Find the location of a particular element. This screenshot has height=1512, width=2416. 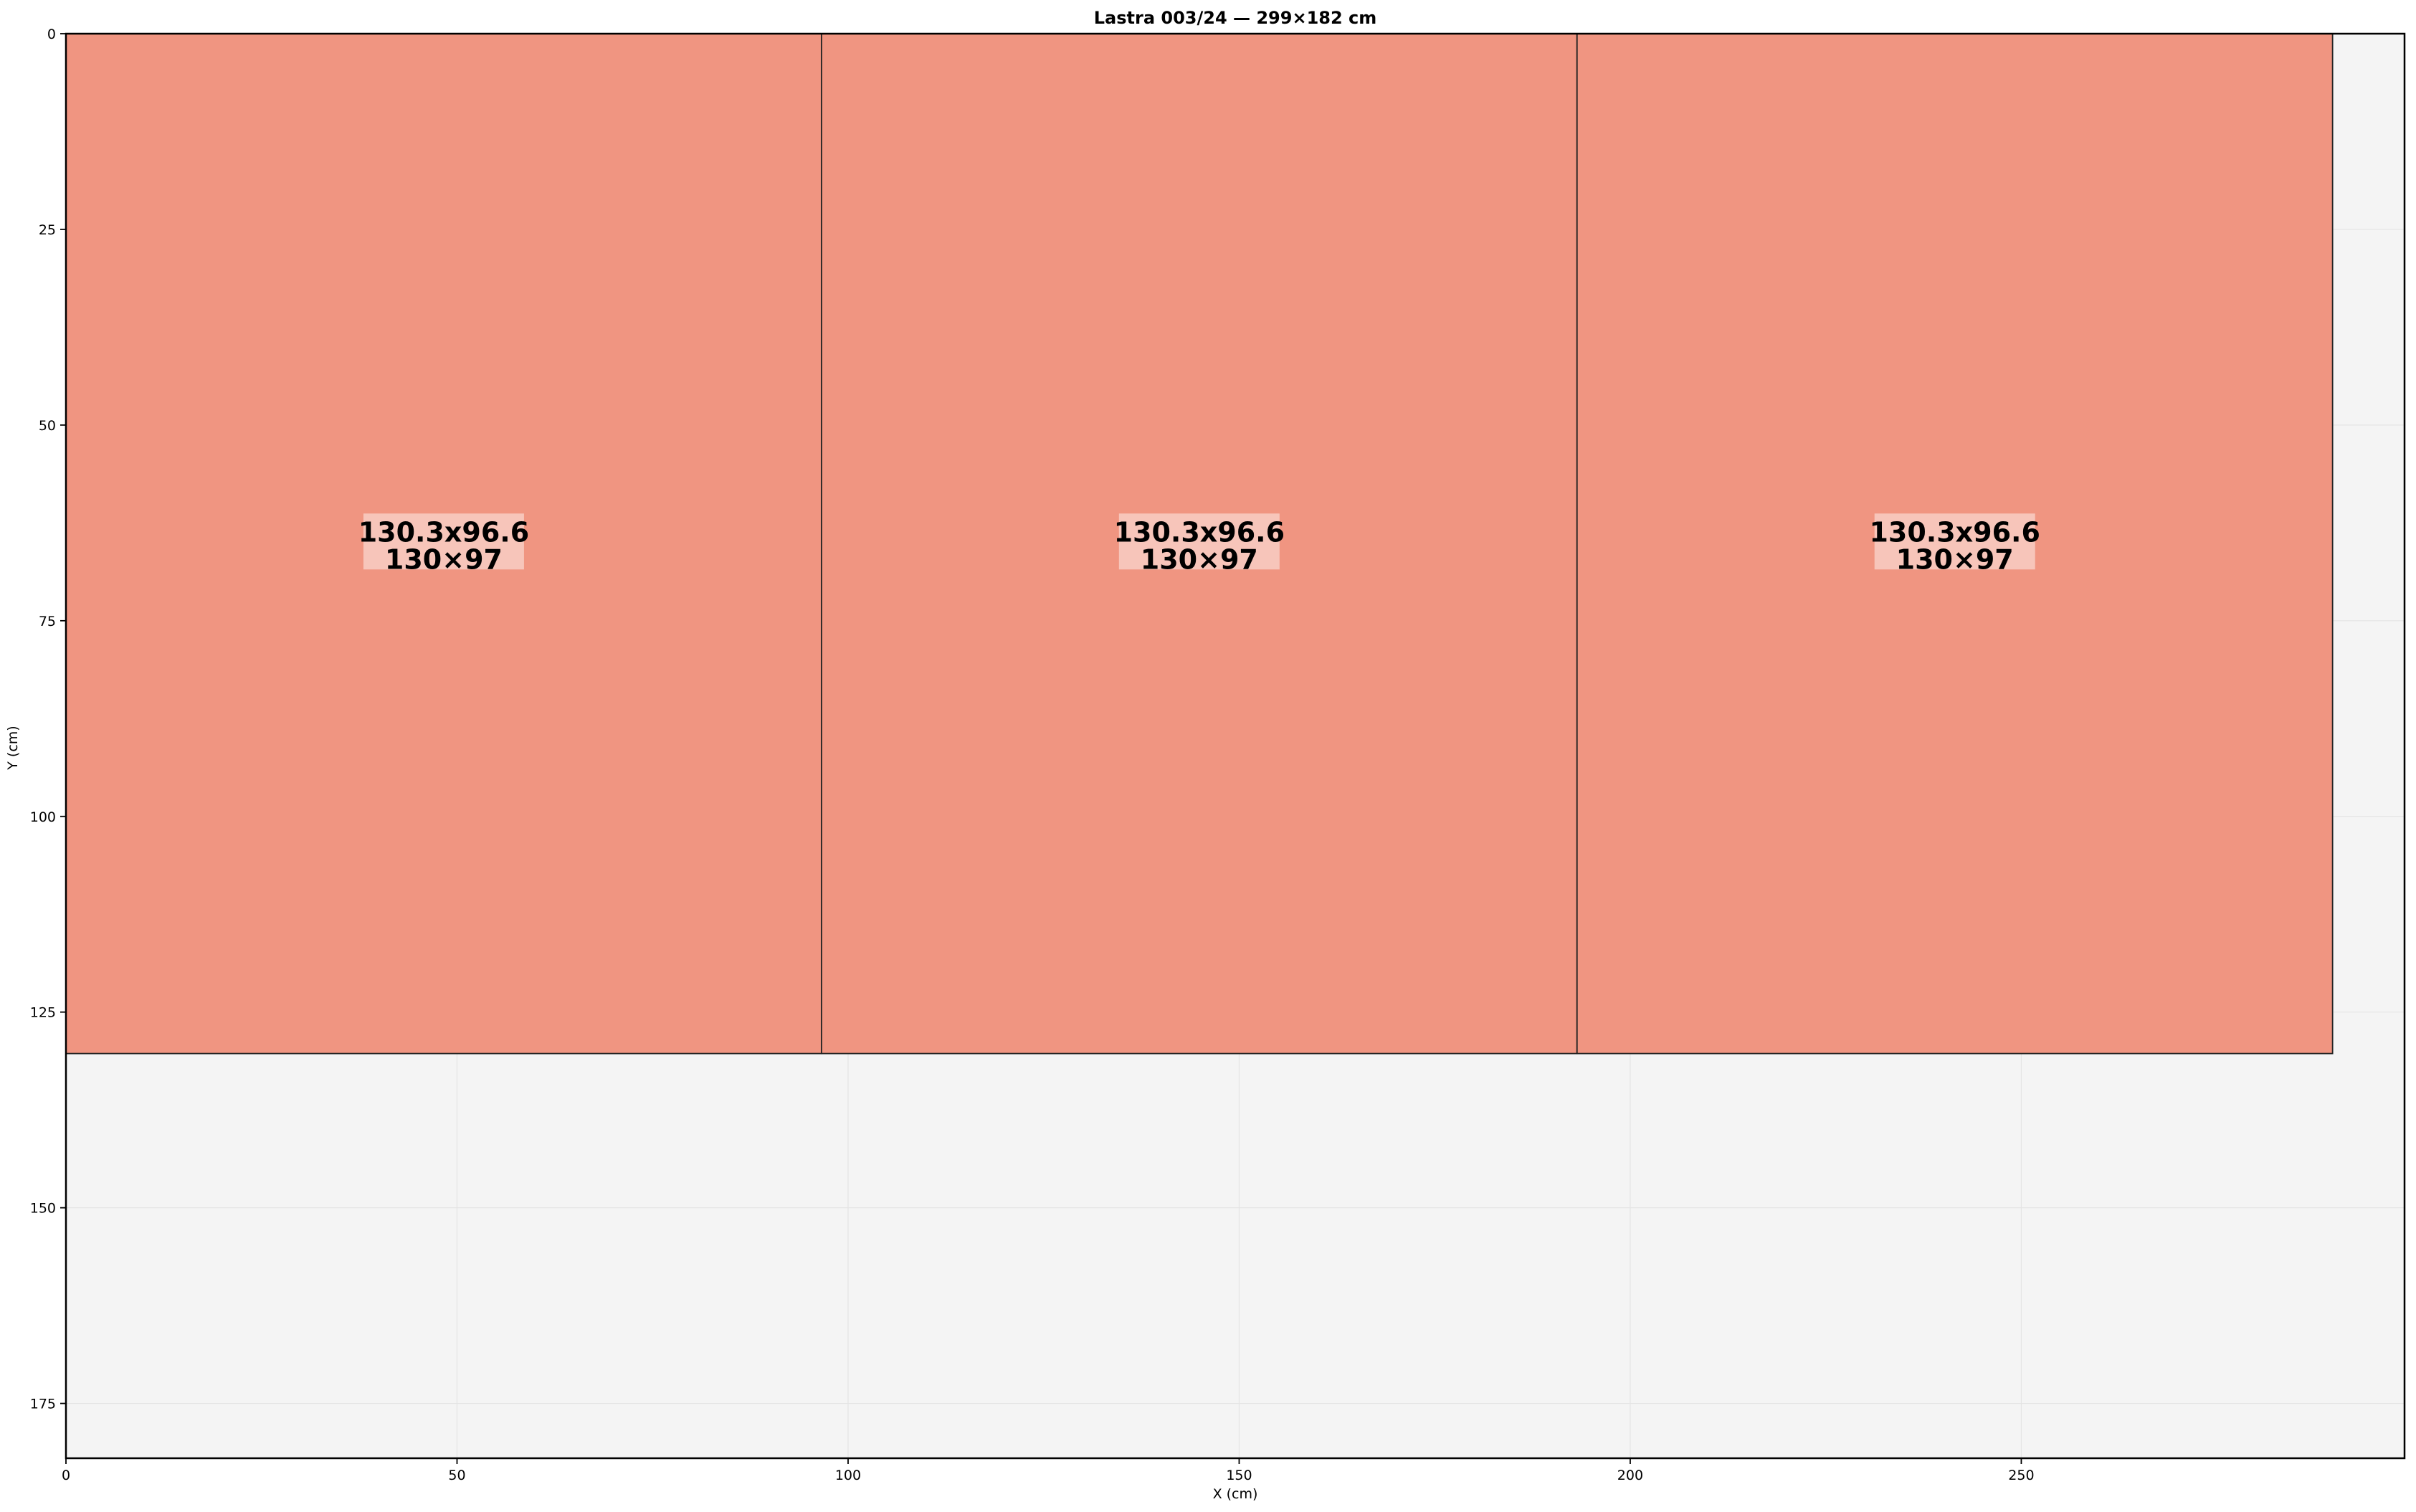

y-tick-label: 25 is located at coordinates (47, 230).